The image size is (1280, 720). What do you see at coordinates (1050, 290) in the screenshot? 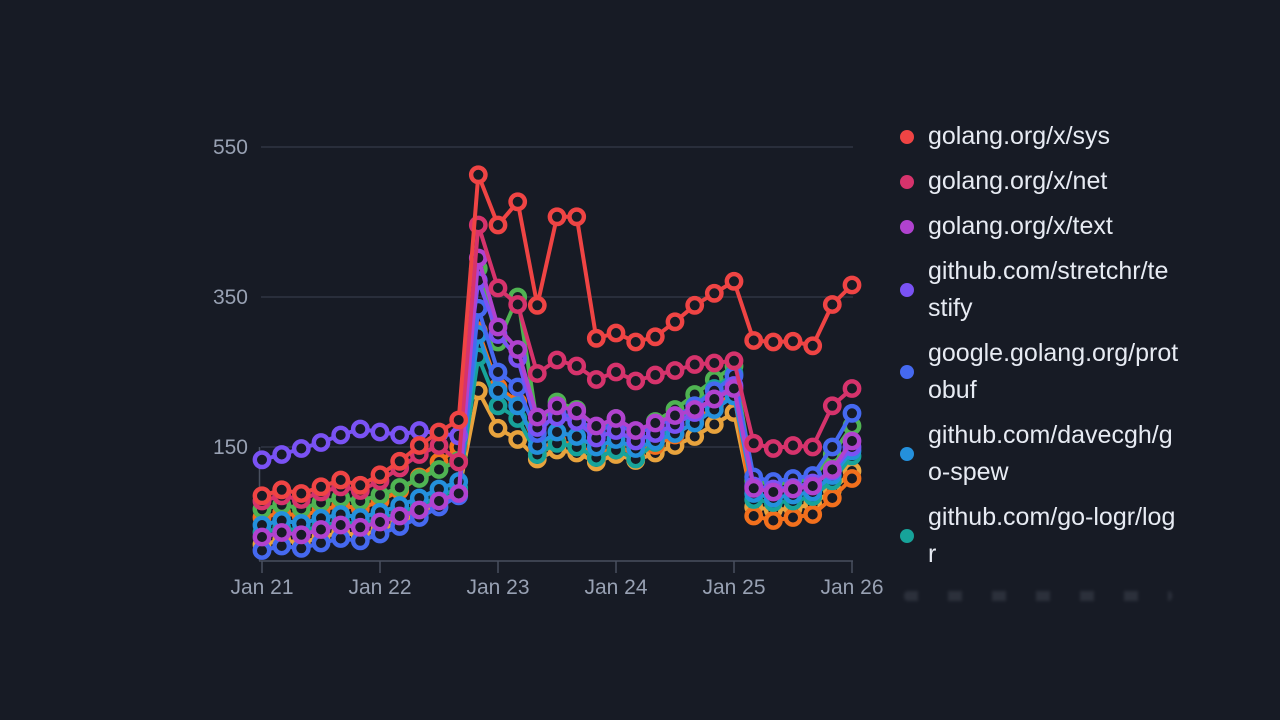
I see `legend-item-3: github.com/stretchr/testify` at bounding box center [1050, 290].